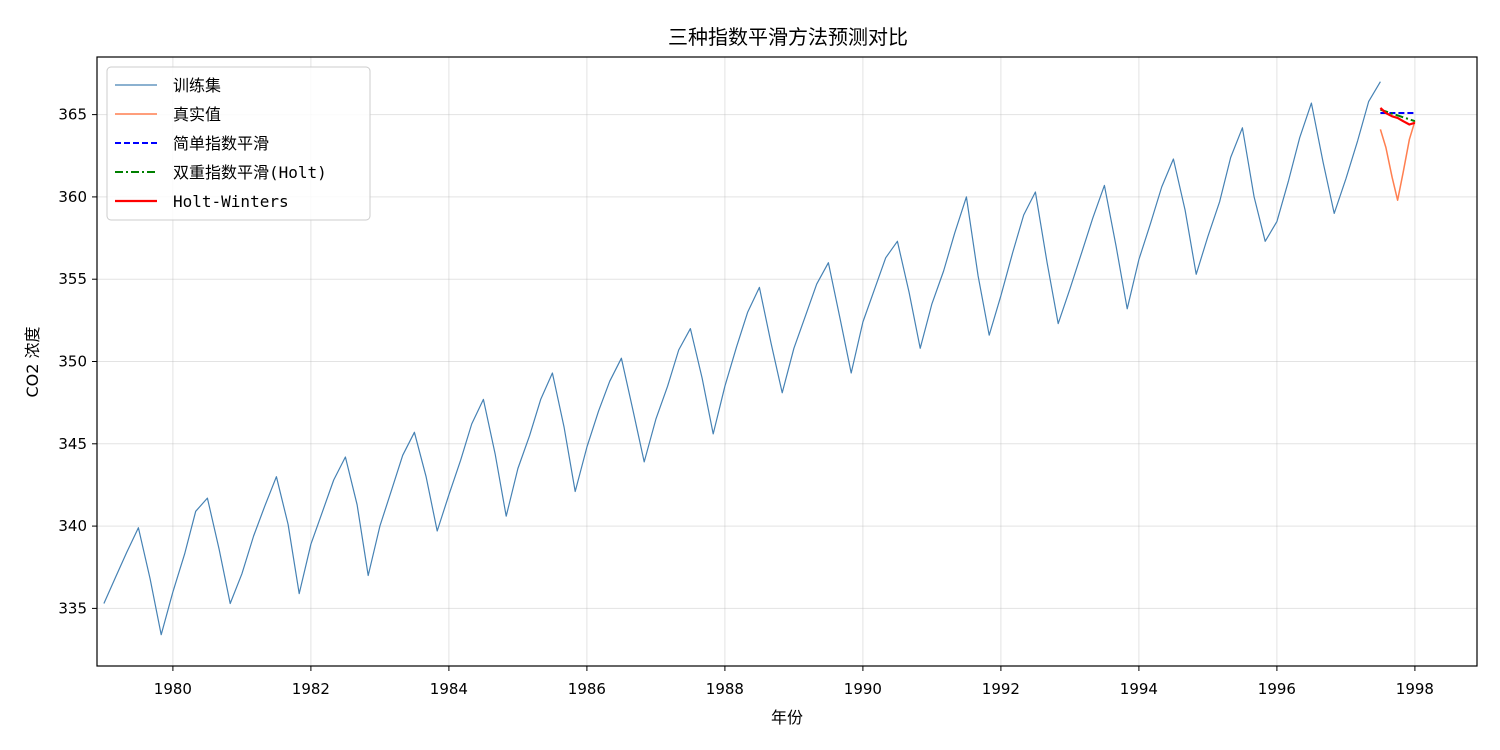 This screenshot has width=1500, height=750. I want to click on legend-label: 真实值, so click(197, 114).